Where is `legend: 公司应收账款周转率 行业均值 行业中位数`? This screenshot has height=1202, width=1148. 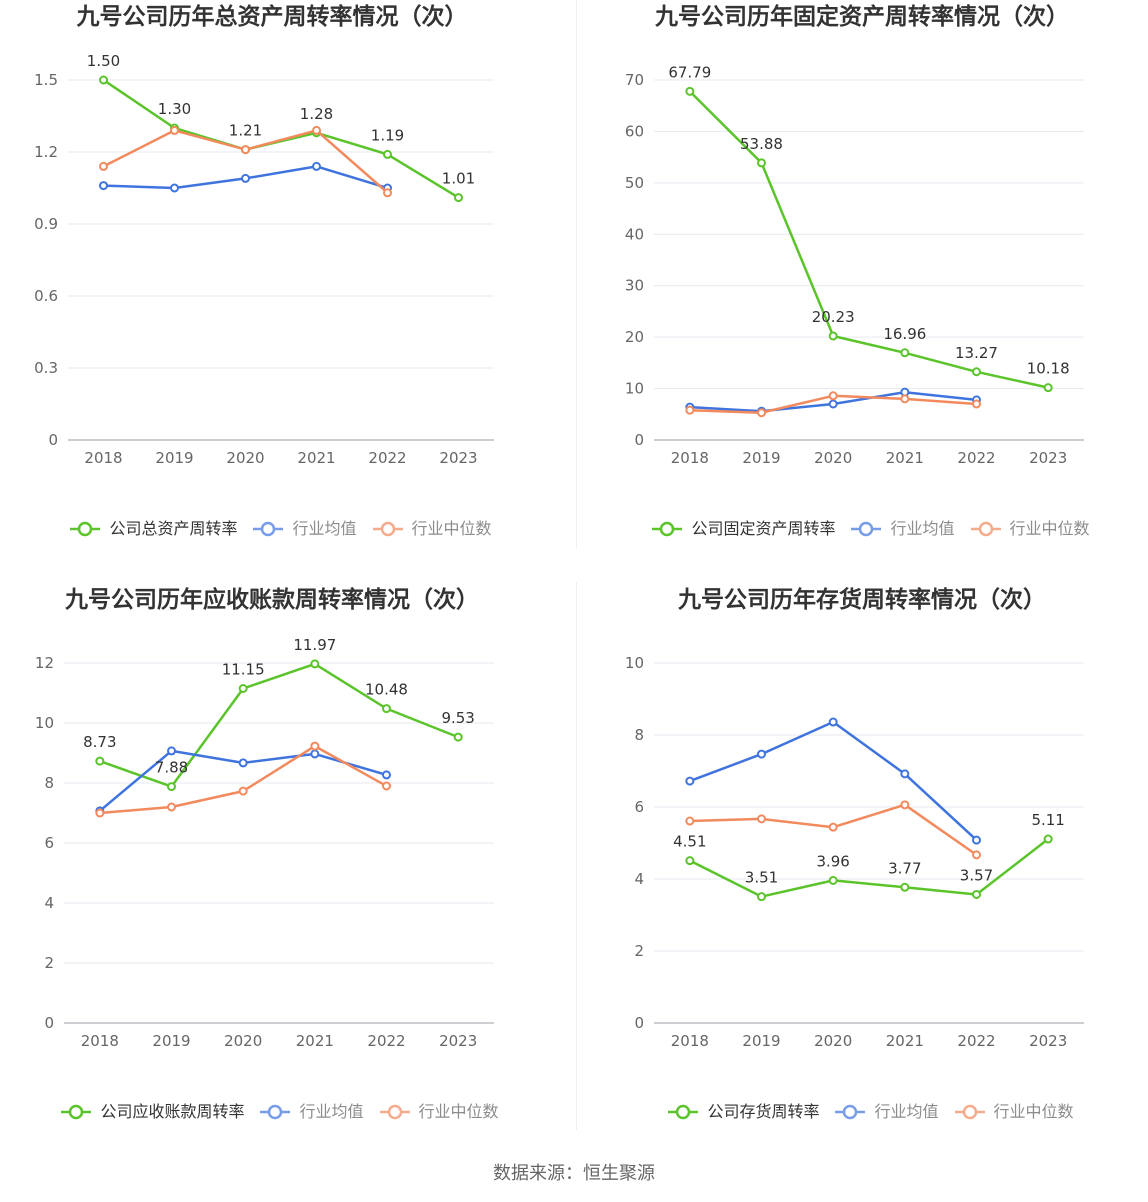
legend: 公司应收账款周转率 行业均值 行业中位数 is located at coordinates (280, 1112).